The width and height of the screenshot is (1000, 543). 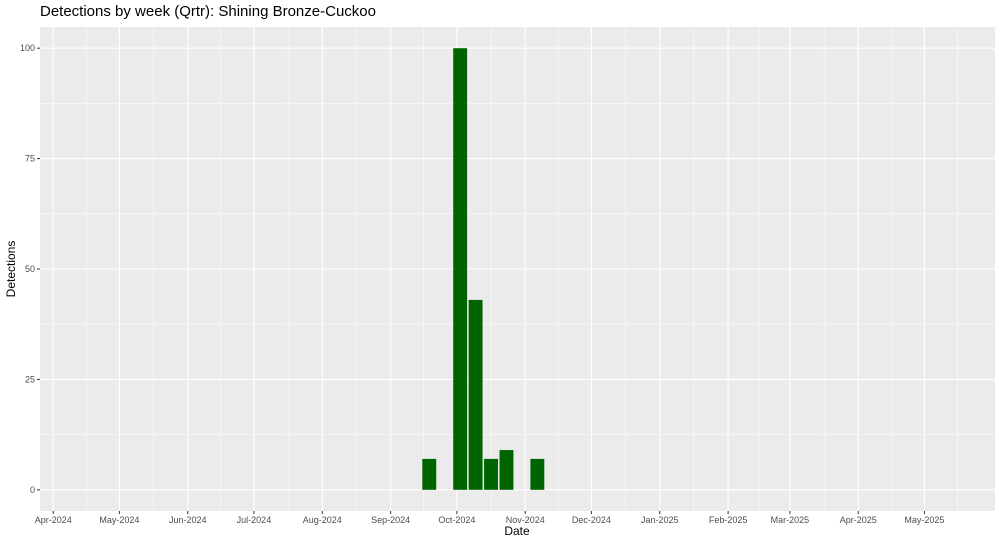 What do you see at coordinates (119, 520) in the screenshot?
I see `x-tick-label: May-2024` at bounding box center [119, 520].